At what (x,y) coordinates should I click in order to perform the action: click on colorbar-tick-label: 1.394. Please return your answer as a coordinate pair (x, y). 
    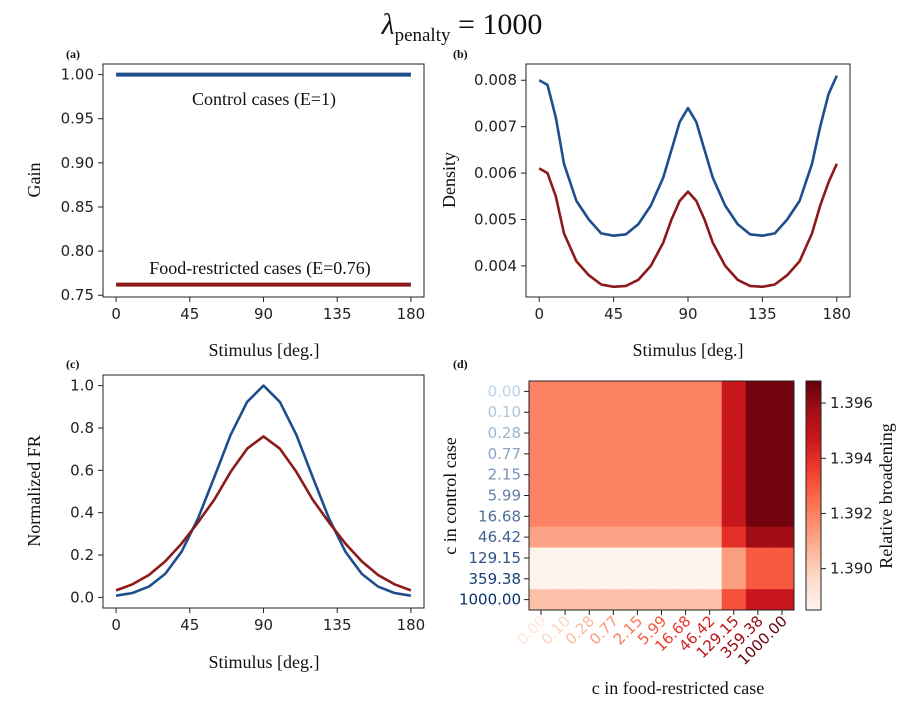
    Looking at the image, I should click on (851, 458).